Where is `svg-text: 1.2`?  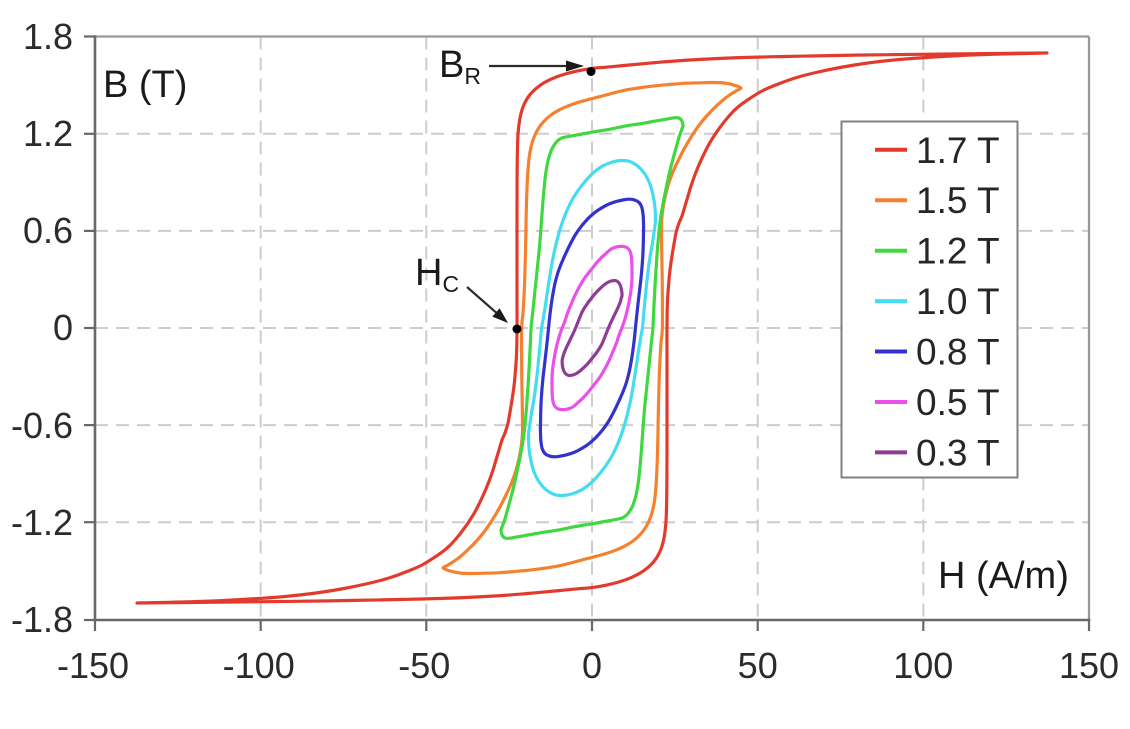
svg-text: 1.2 is located at coordinates (48, 133).